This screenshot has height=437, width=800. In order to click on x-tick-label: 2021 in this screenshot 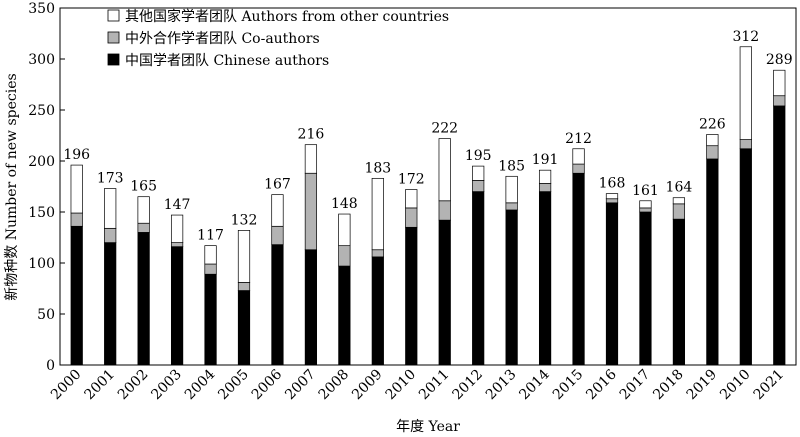, I will do `click(769, 385)`.